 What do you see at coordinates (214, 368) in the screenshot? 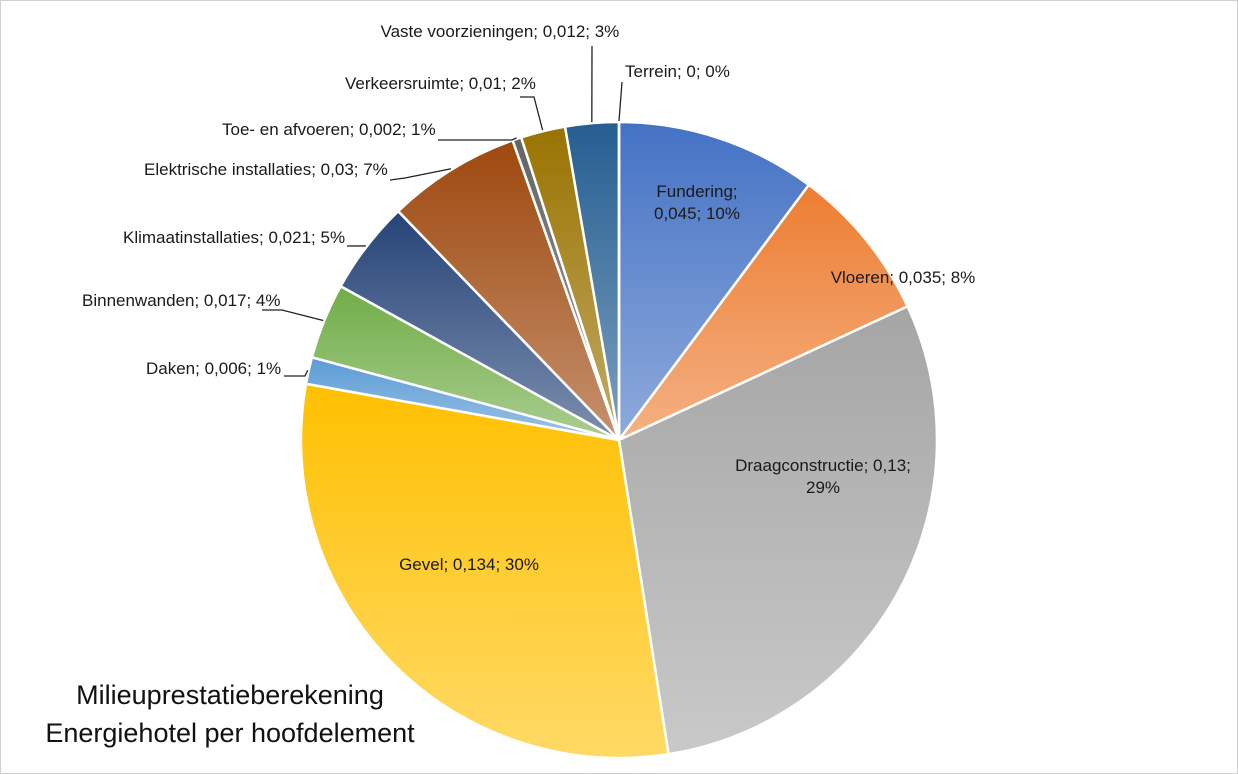
I see `data-label: Daken; 0,006; 1%` at bounding box center [214, 368].